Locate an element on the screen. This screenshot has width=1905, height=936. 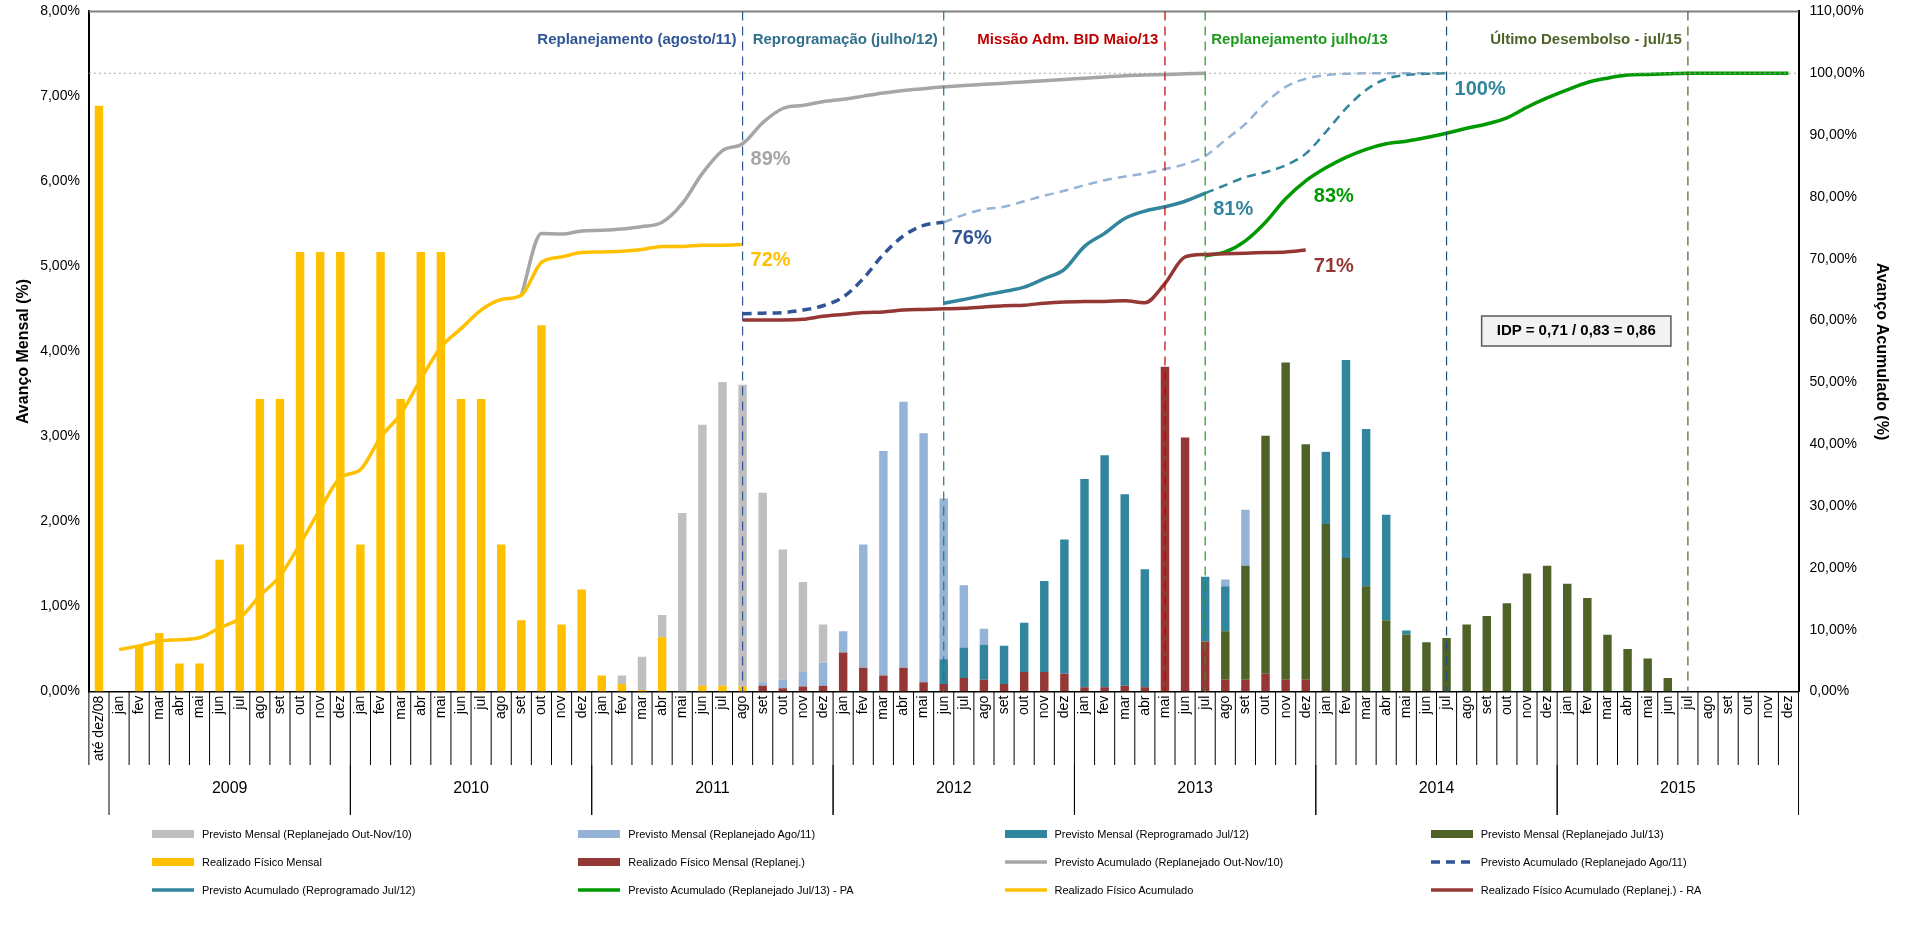
y-tick-label: 4,00% is located at coordinates (60, 350).